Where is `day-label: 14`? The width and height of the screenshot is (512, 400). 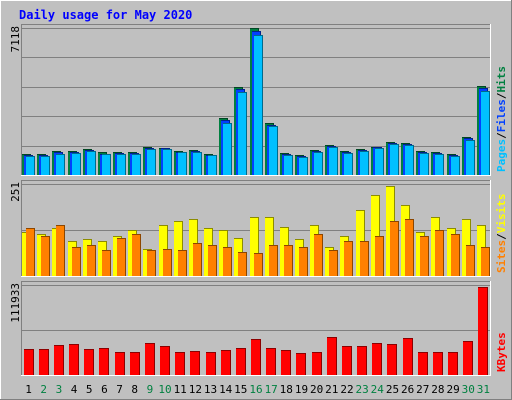 day-label: 14 is located at coordinates (226, 389).